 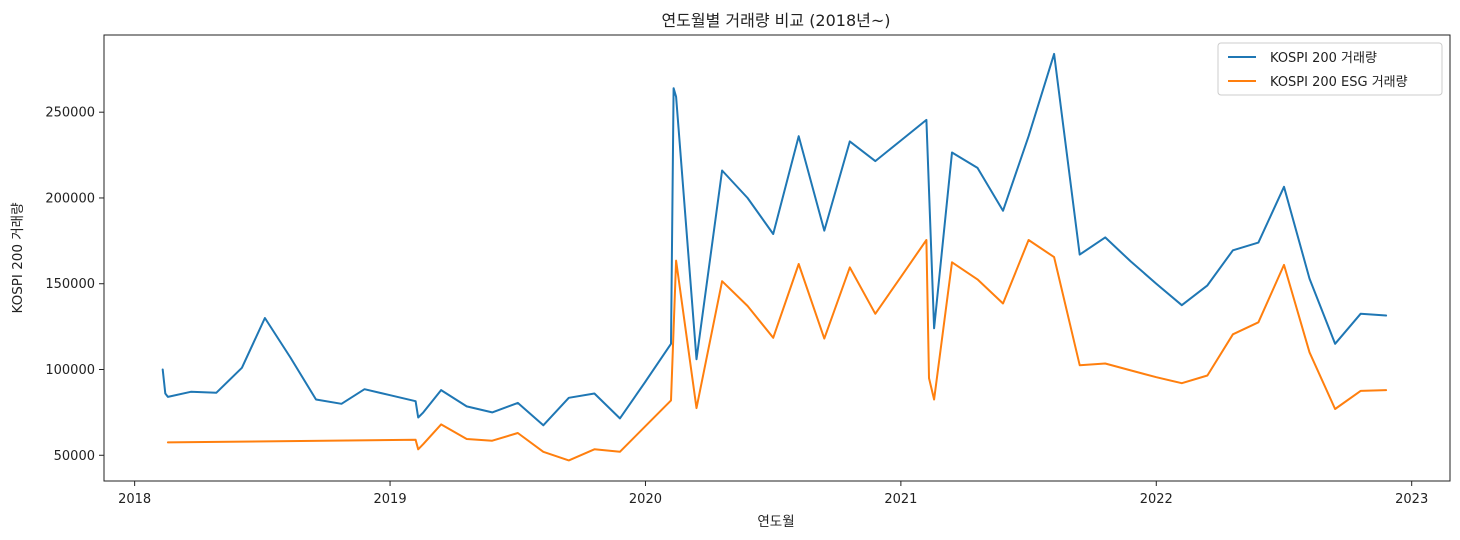 I want to click on x-tick-label: 2022, so click(x=1156, y=499).